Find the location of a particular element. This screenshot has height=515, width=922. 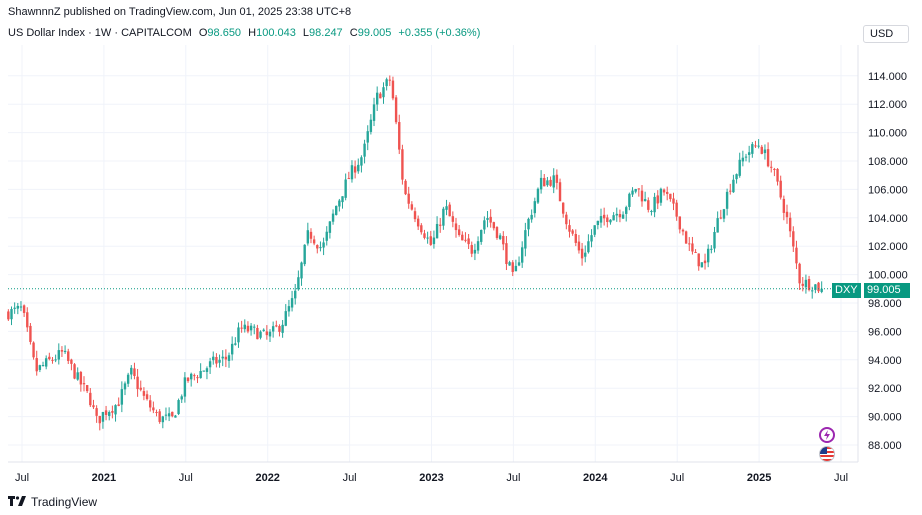

close-value: 99.005 is located at coordinates (374, 33).